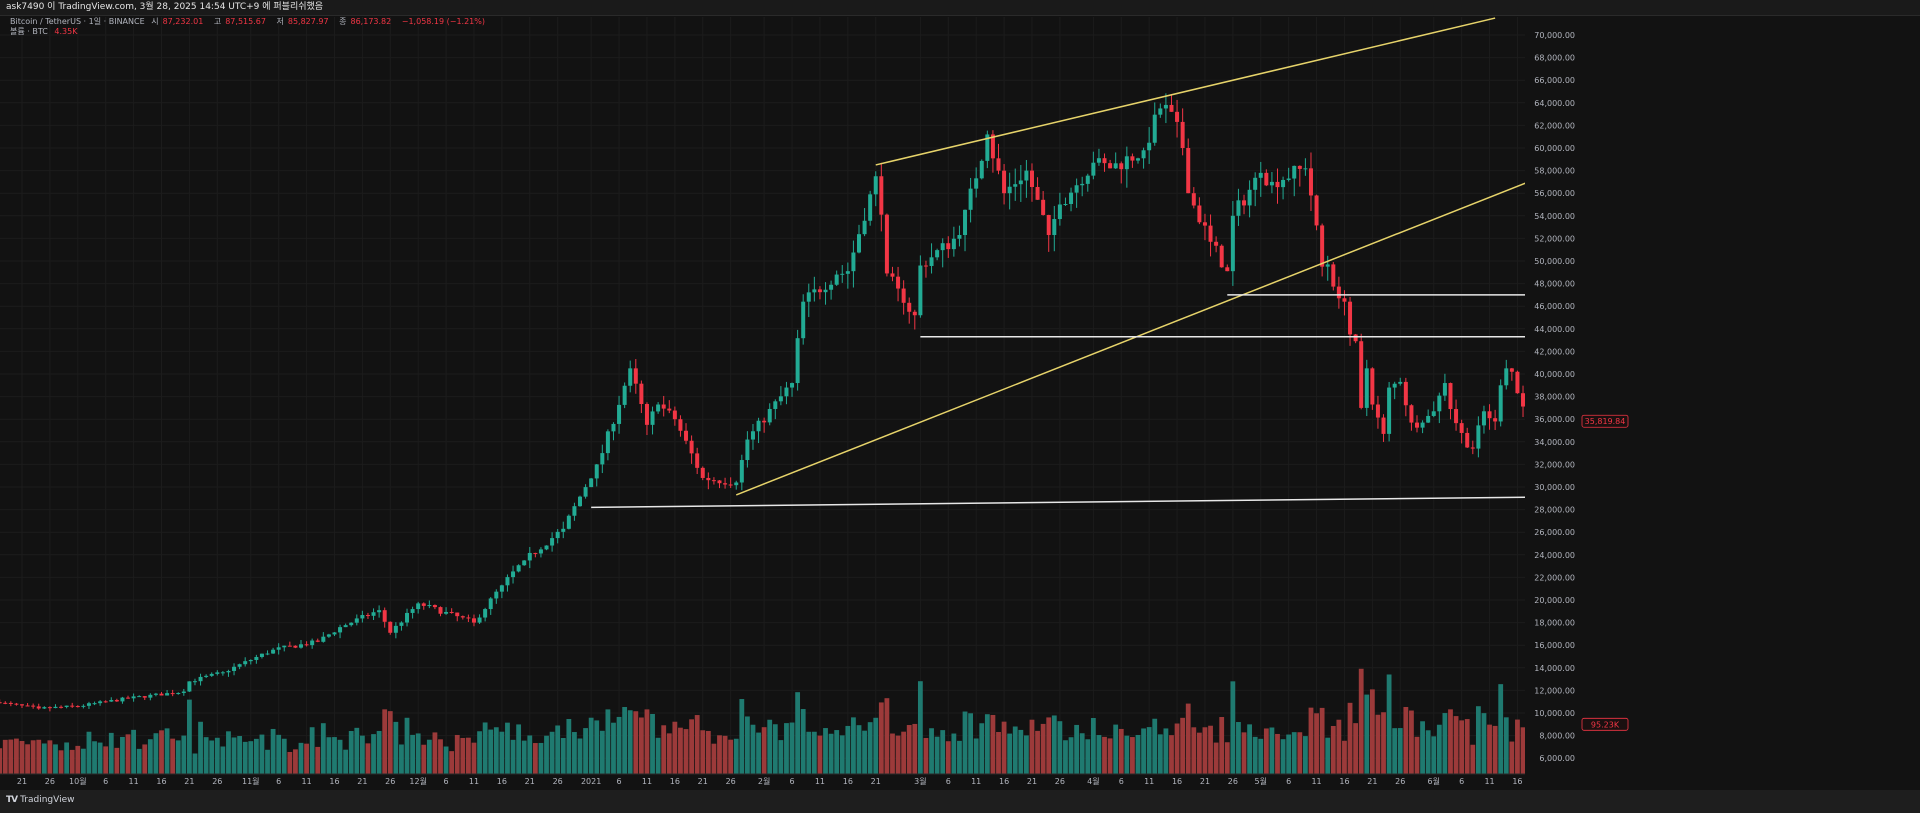  I want to click on symbol-title: Bitcoin / TetherUS · 1일 · BINANCE, so click(77, 21).